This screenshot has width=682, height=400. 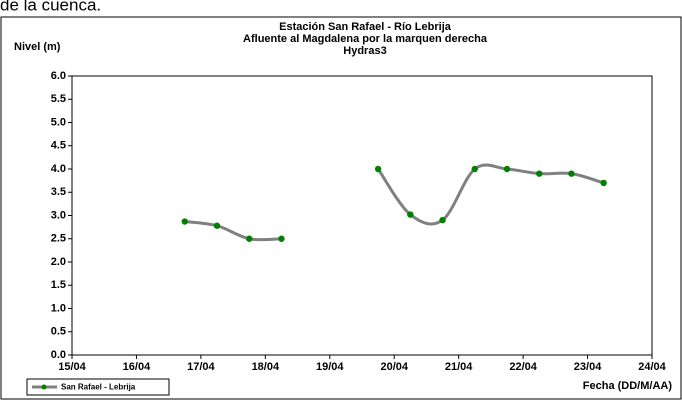 What do you see at coordinates (523, 367) in the screenshot?
I see `x-tick-label: 22/04` at bounding box center [523, 367].